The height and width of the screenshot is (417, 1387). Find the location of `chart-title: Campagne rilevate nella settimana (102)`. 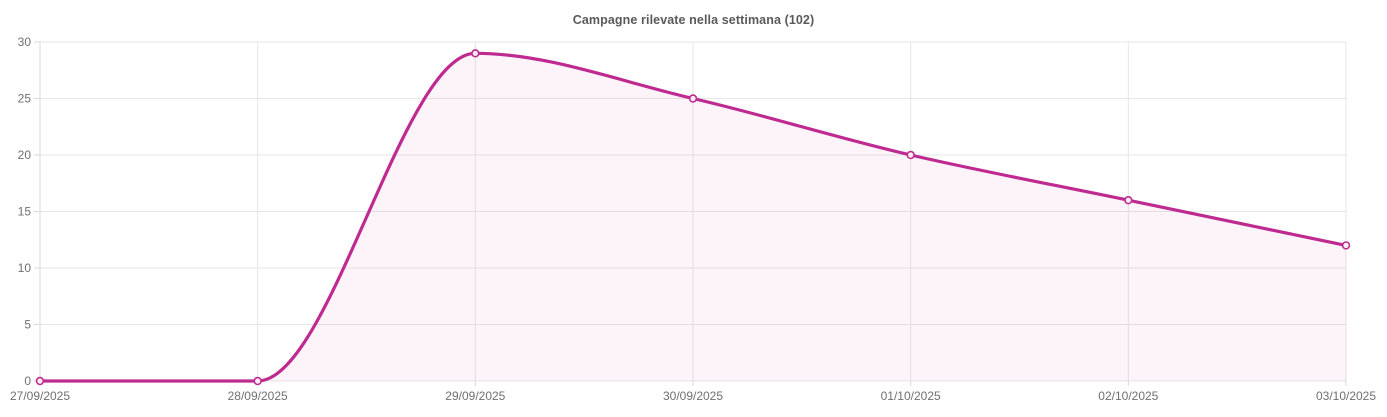

chart-title: Campagne rilevate nella settimana (102) is located at coordinates (693, 20).